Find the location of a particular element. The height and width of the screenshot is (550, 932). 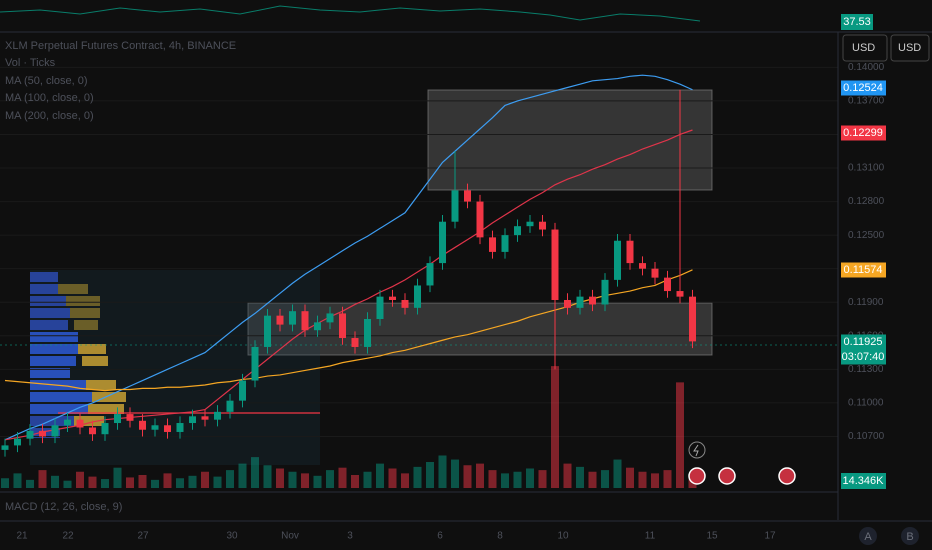

y-tick-label: 0.11000 is located at coordinates (866, 403).